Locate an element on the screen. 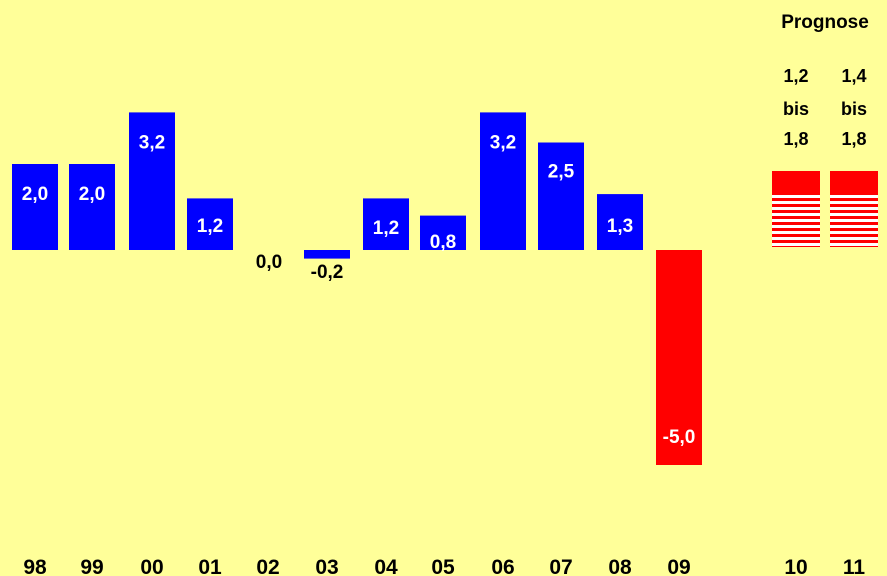  forecast-label-mid-10: bis is located at coordinates (796, 109).